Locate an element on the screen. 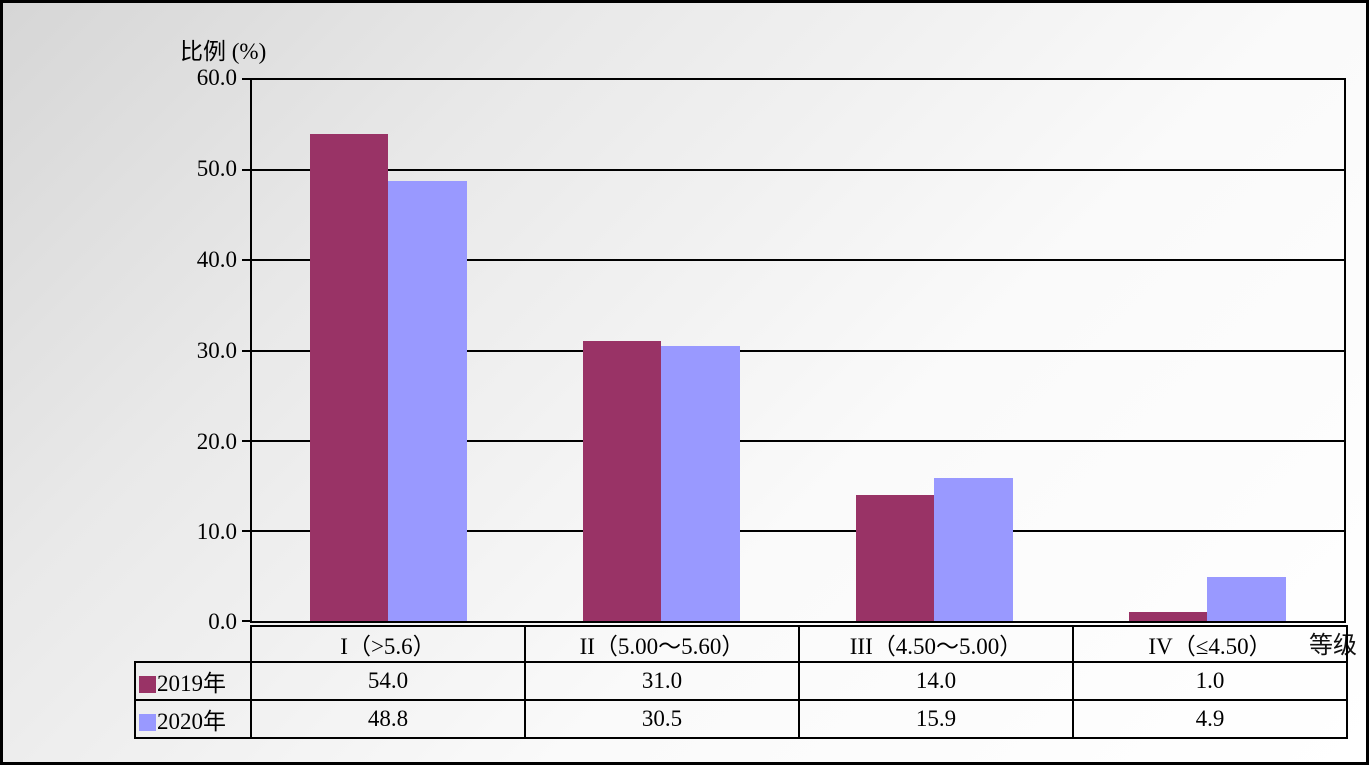 Image resolution: width=1369 pixels, height=765 pixels. bar-2019年-IV（≤4.50） is located at coordinates (1168, 616).